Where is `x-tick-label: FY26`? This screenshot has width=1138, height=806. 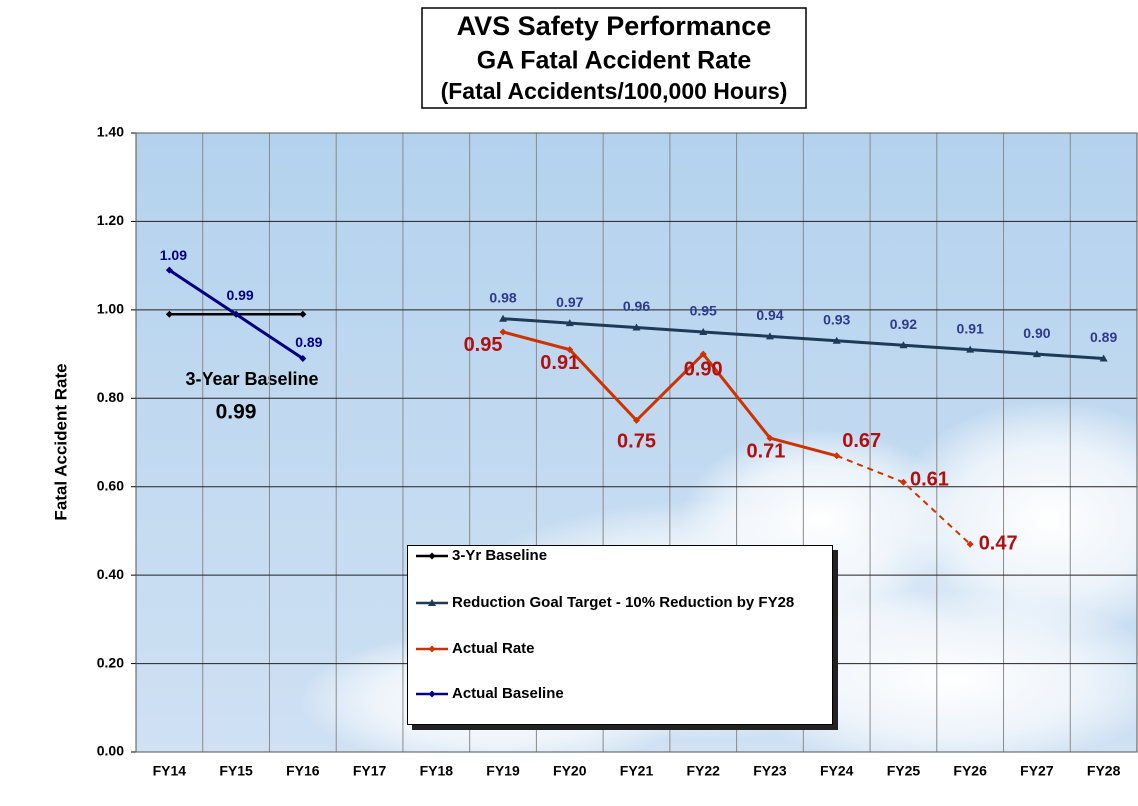 x-tick-label: FY26 is located at coordinates (970, 771).